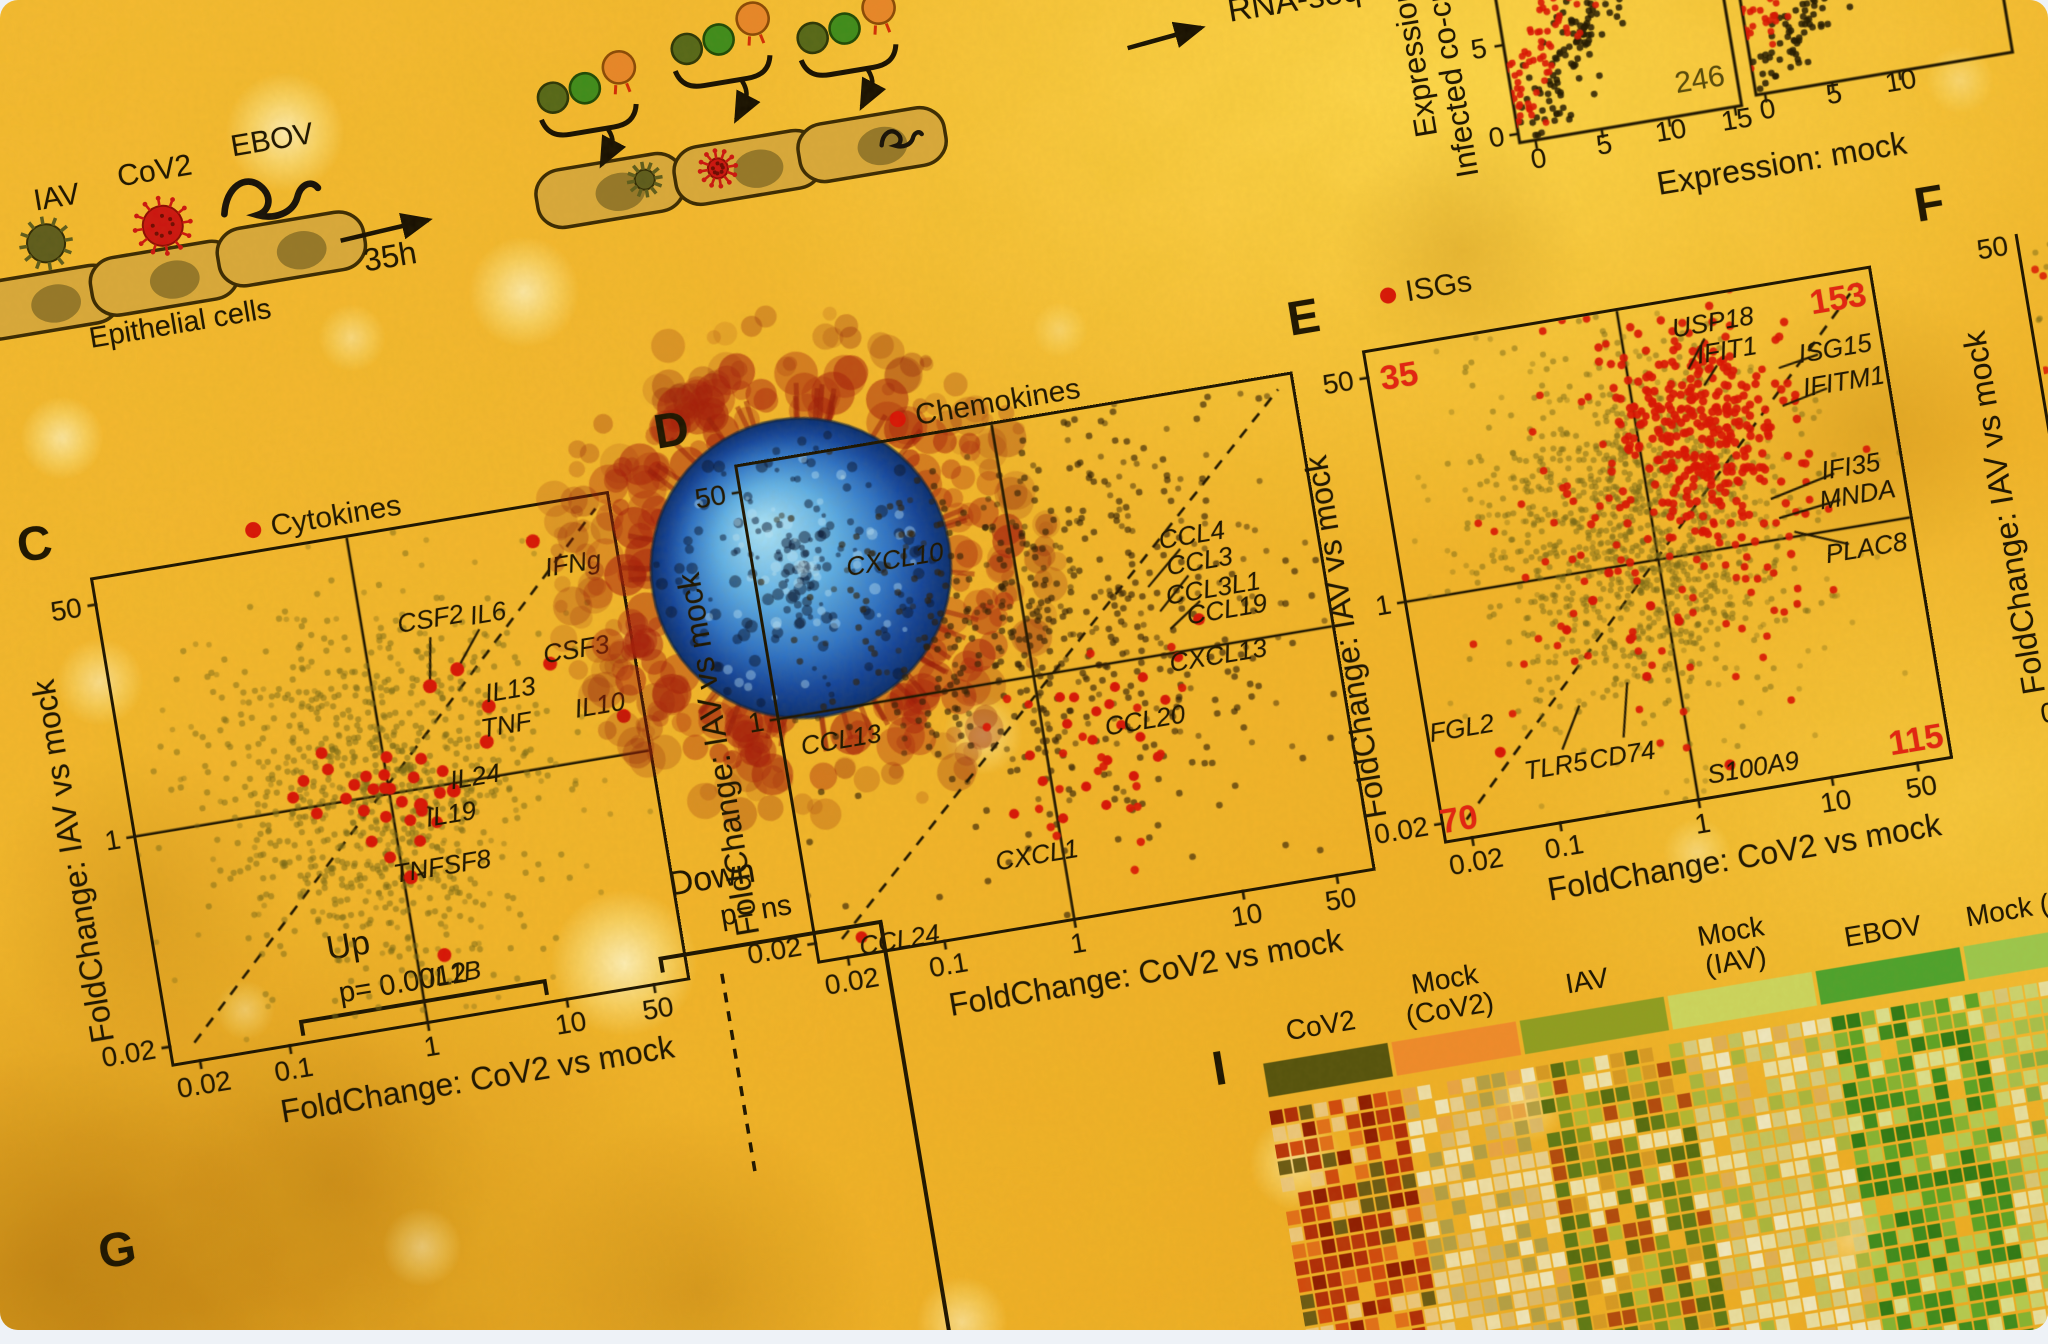 The height and width of the screenshot is (1344, 2048). I want to click on iav-virus-icon, so click(46, 243).